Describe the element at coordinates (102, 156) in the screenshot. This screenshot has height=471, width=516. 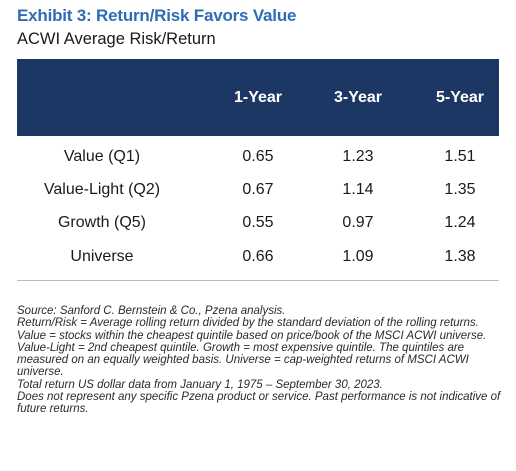
I see `row-label: Value (Q1)` at that location.